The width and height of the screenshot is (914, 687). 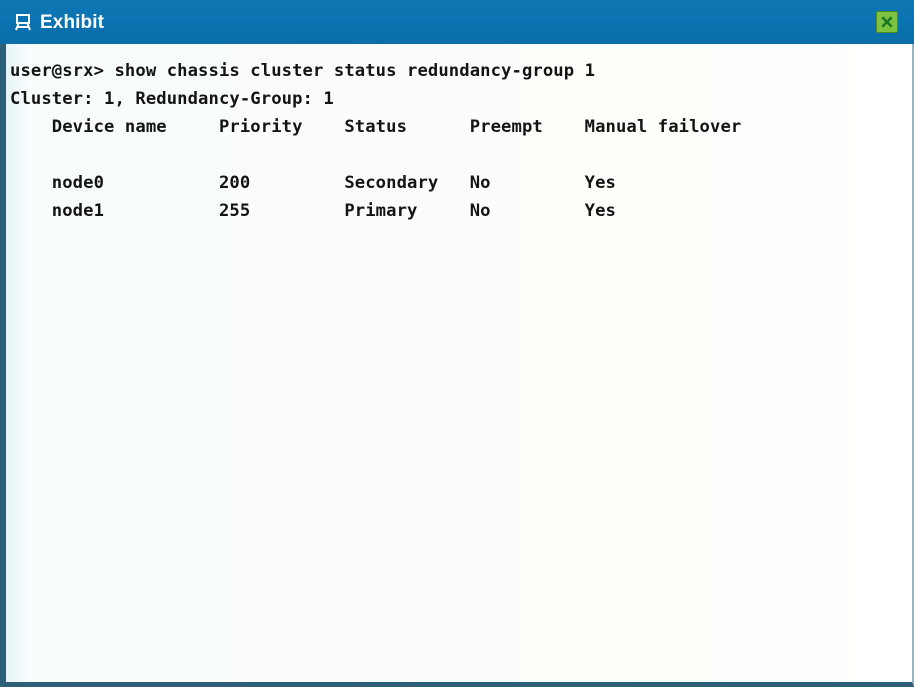 I want to click on close-icon, so click(x=887, y=22).